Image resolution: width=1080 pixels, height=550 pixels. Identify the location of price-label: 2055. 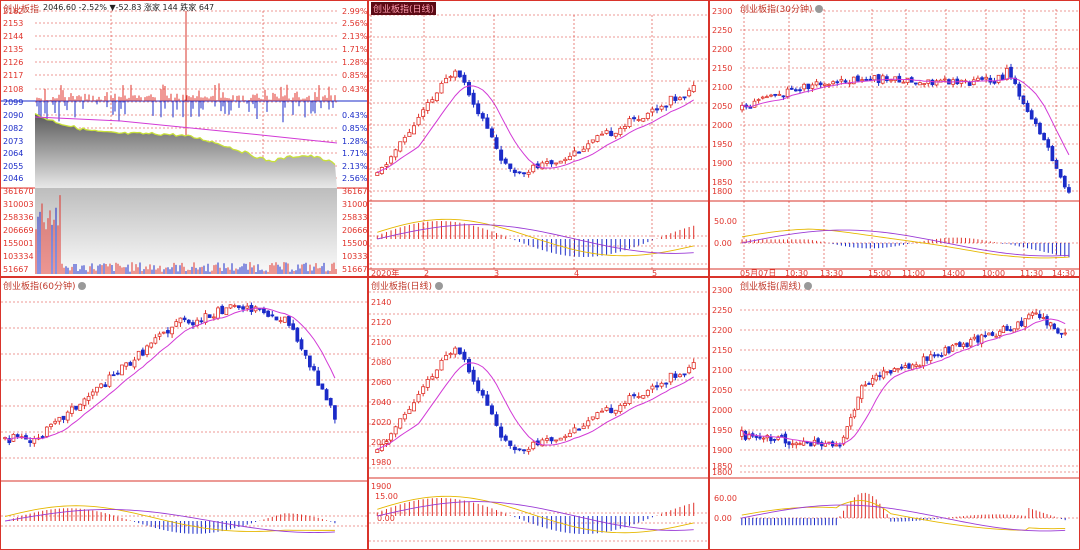
(13, 166).